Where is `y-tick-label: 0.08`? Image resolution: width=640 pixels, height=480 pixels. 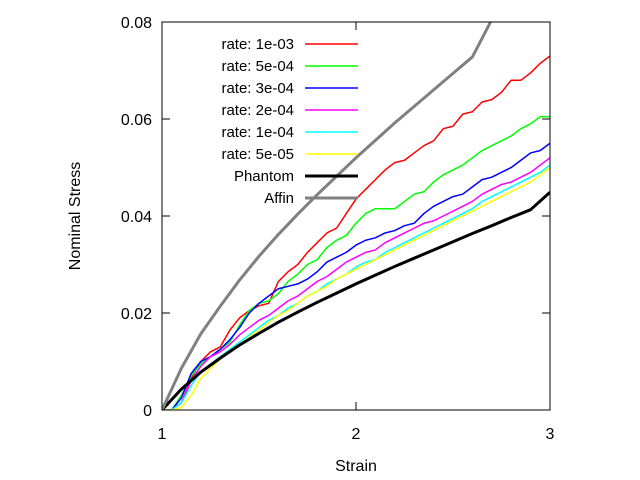 y-tick-label: 0.08 is located at coordinates (136, 23).